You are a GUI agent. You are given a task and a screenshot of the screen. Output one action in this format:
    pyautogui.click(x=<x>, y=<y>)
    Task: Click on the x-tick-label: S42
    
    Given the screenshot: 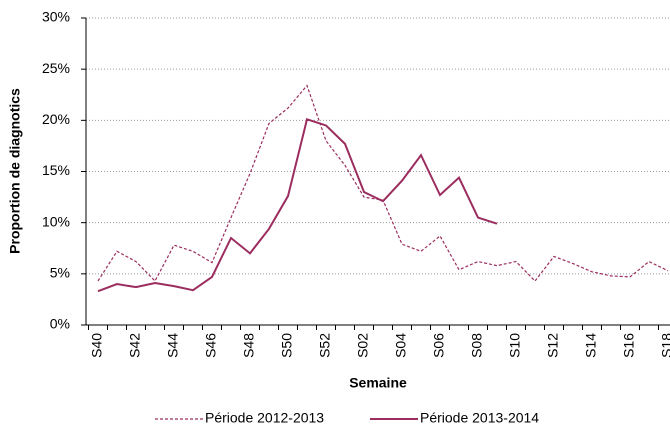 What is the action you would take?
    pyautogui.click(x=135, y=345)
    